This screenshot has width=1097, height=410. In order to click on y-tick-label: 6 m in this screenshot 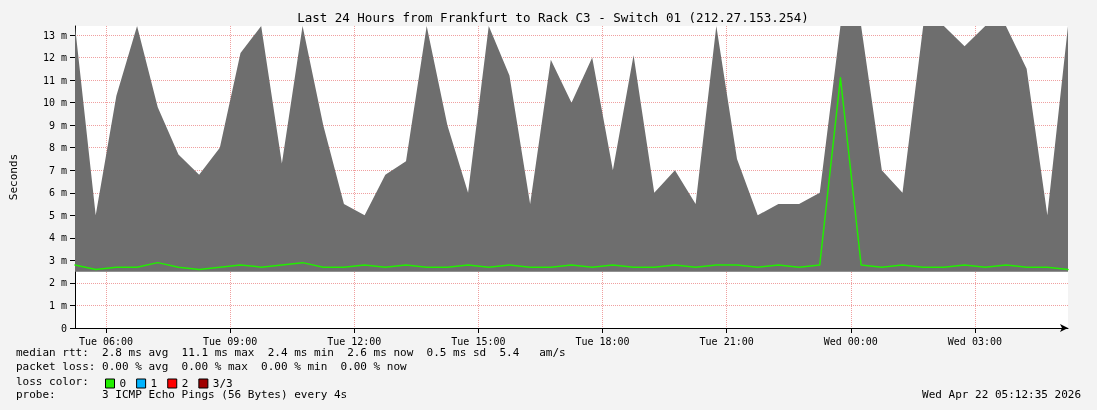, I will do `click(57, 193)`.